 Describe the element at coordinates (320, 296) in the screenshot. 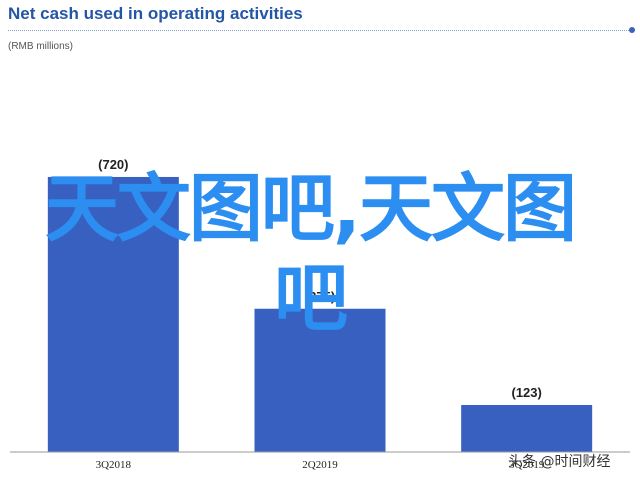

I see `data-label-2Q2019: (375)` at that location.